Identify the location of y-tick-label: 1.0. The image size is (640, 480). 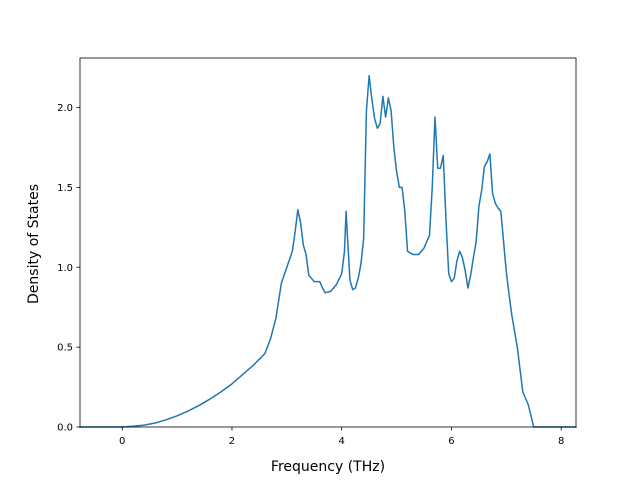
(65, 268).